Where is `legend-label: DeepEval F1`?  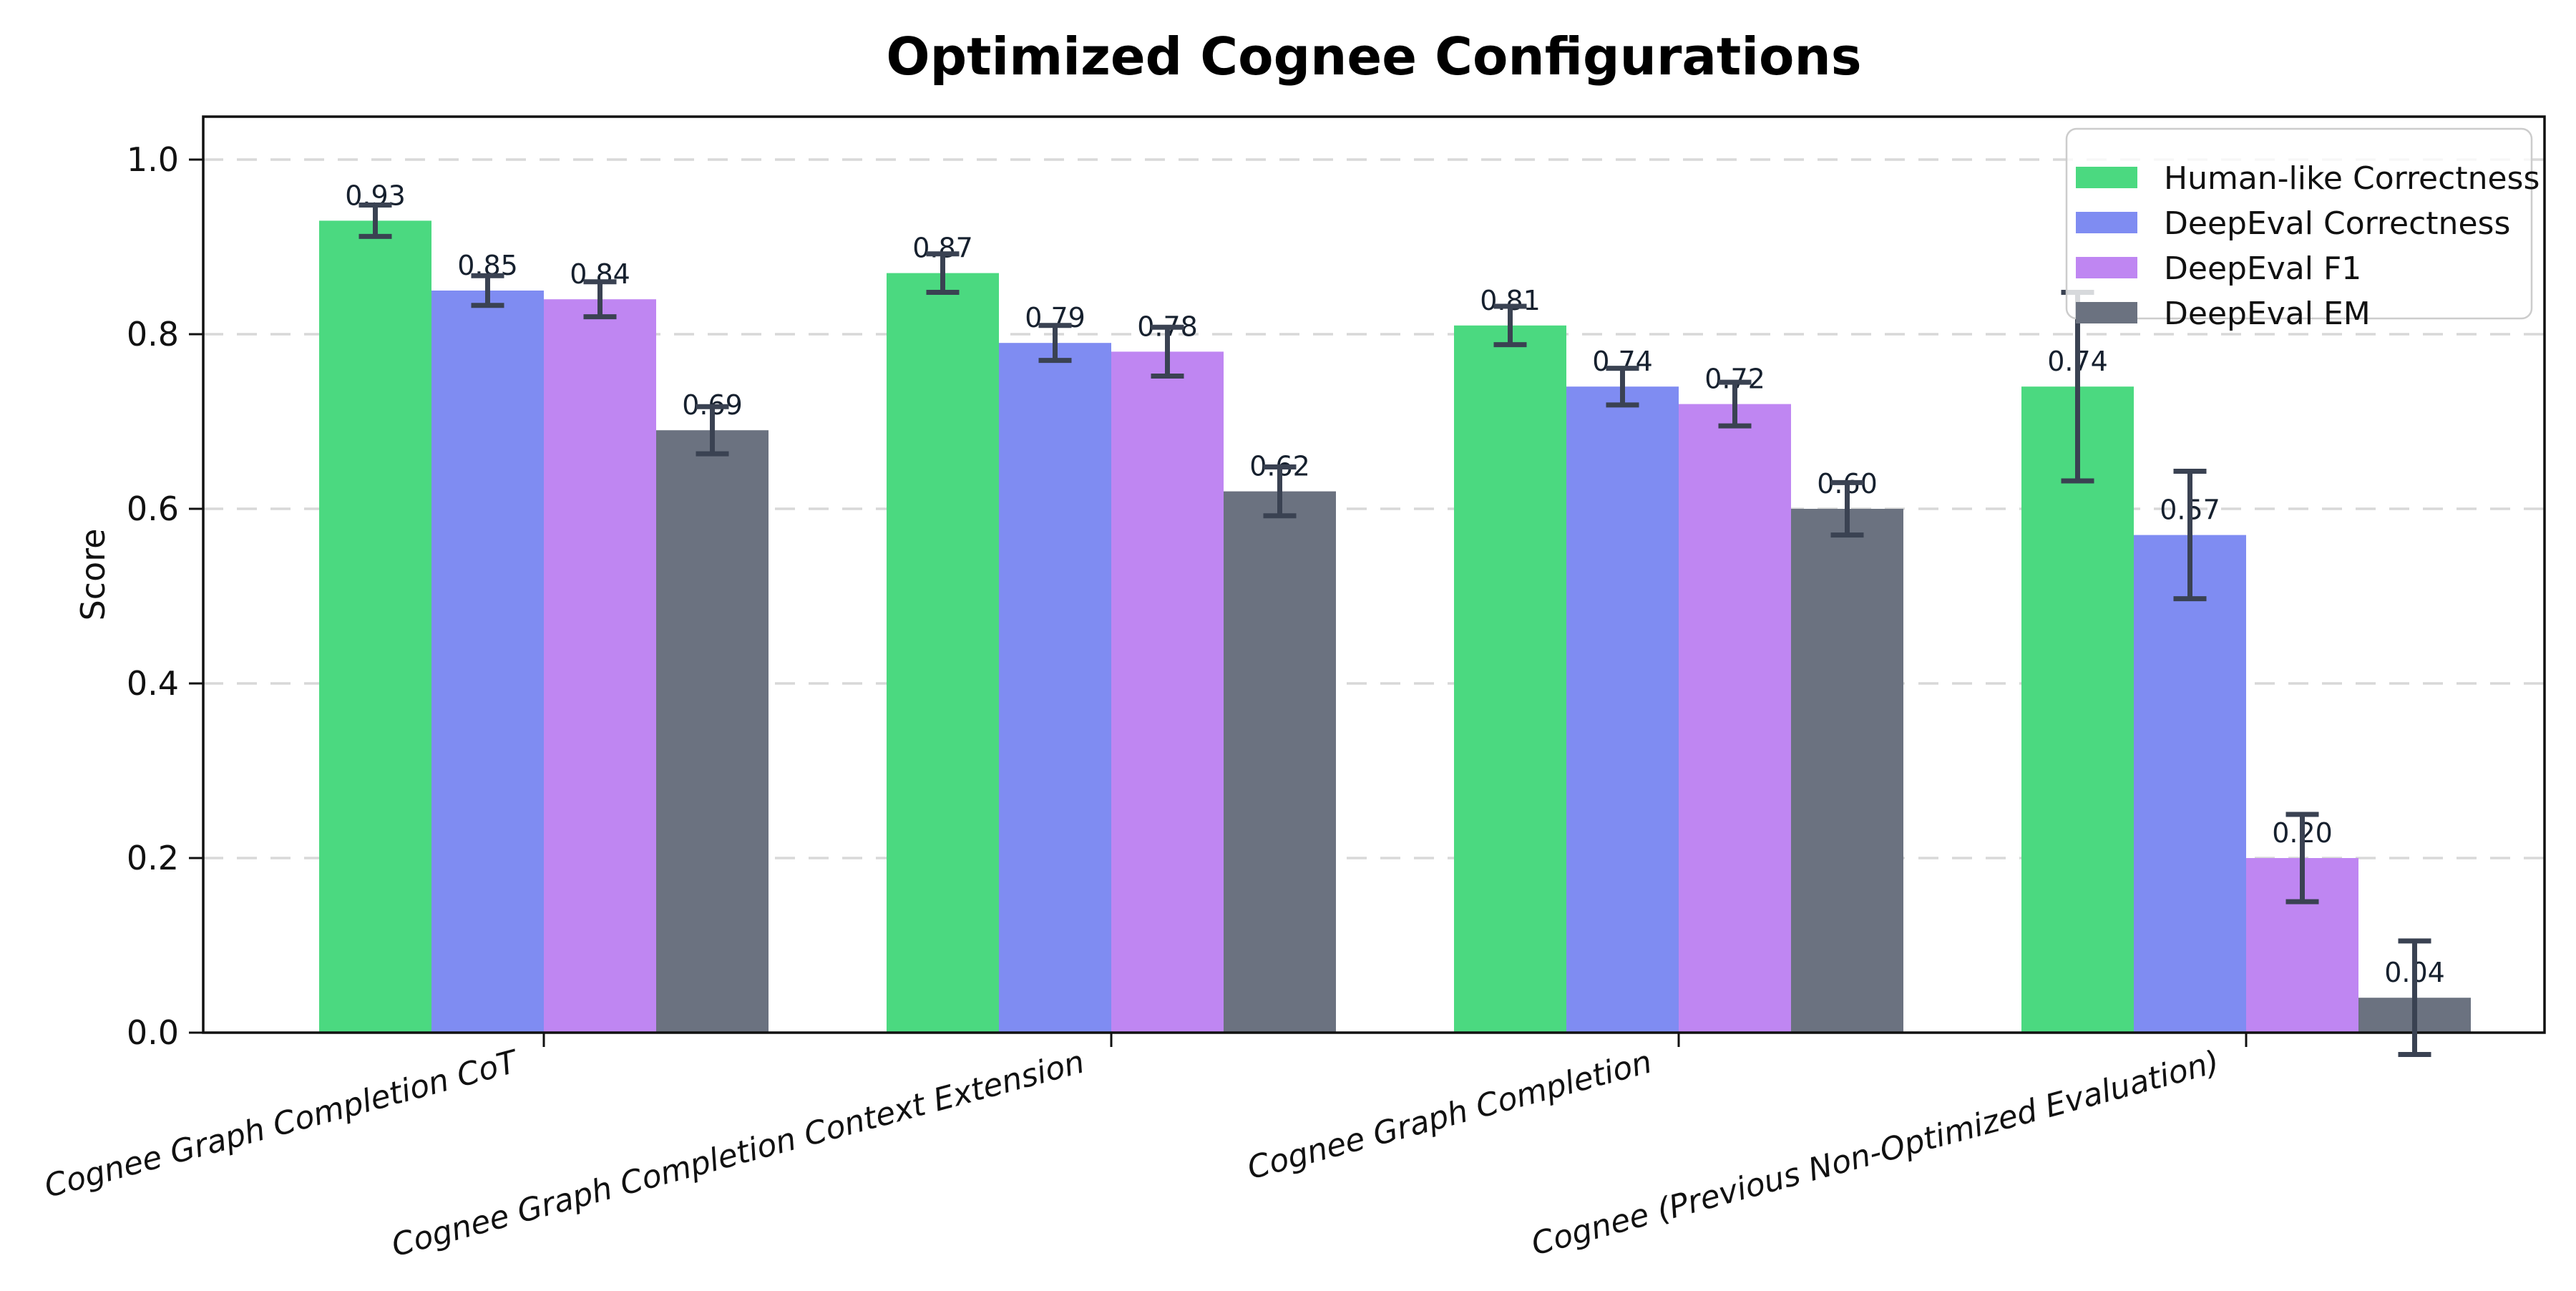 legend-label: DeepEval F1 is located at coordinates (2262, 268).